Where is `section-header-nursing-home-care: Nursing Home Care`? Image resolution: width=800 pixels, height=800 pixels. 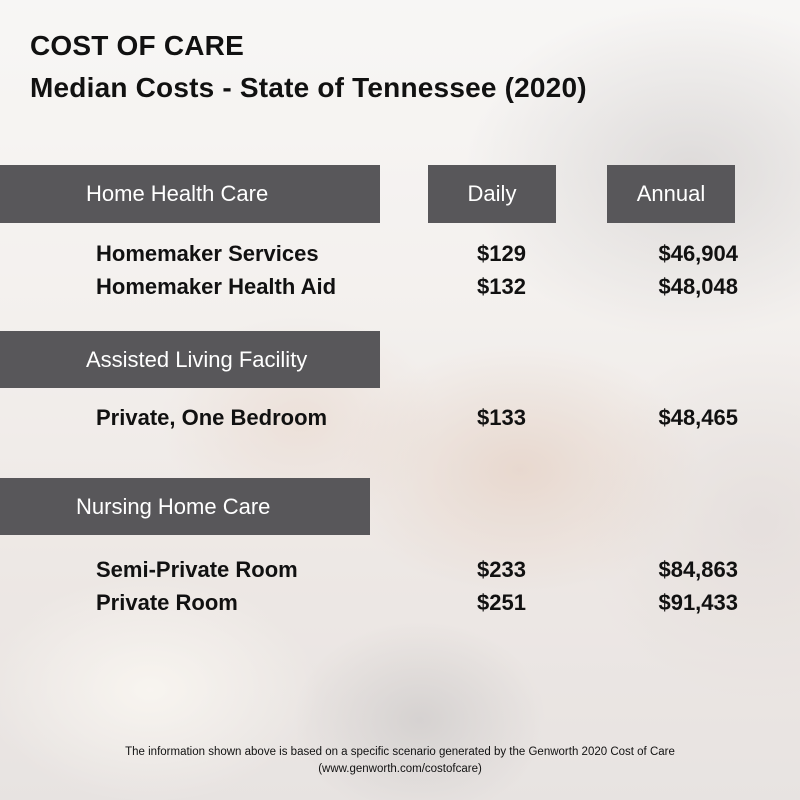 section-header-nursing-home-care: Nursing Home Care is located at coordinates (185, 506).